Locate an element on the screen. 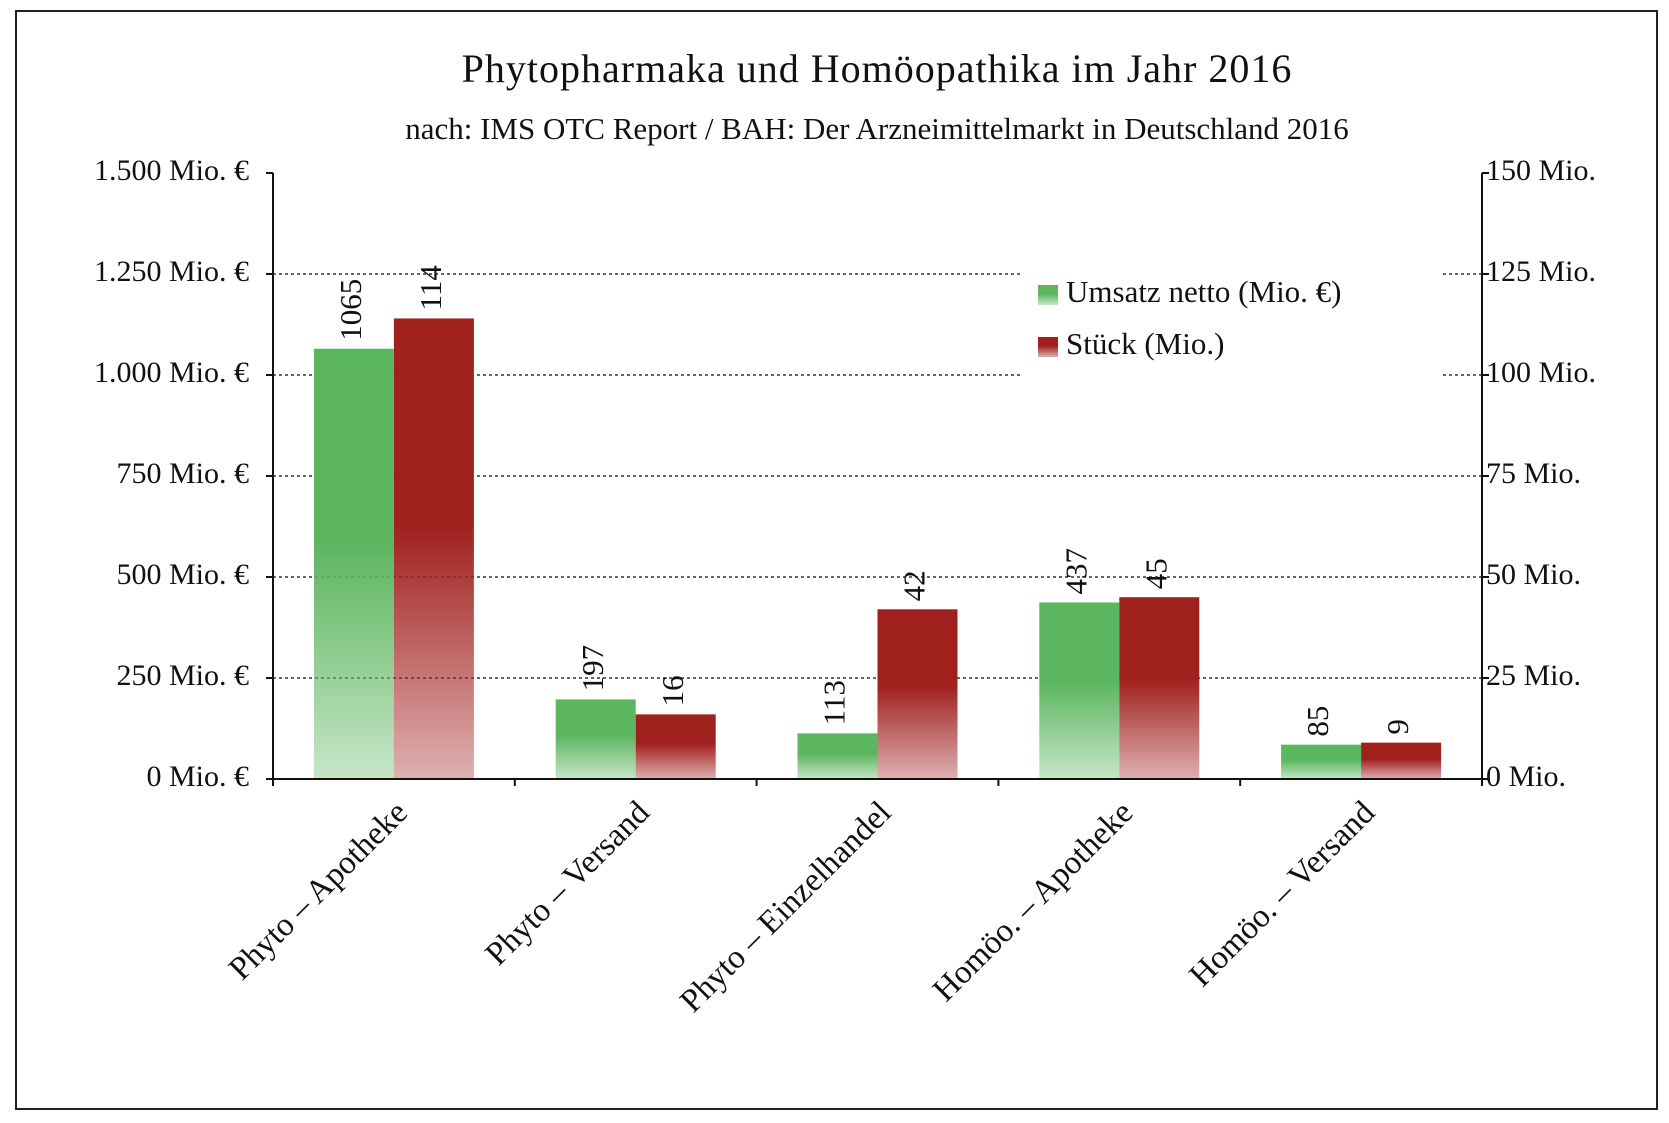 Image resolution: width=1669 pixels, height=1123 pixels. y-tick-label: 1.500 Mio. € is located at coordinates (171, 170).